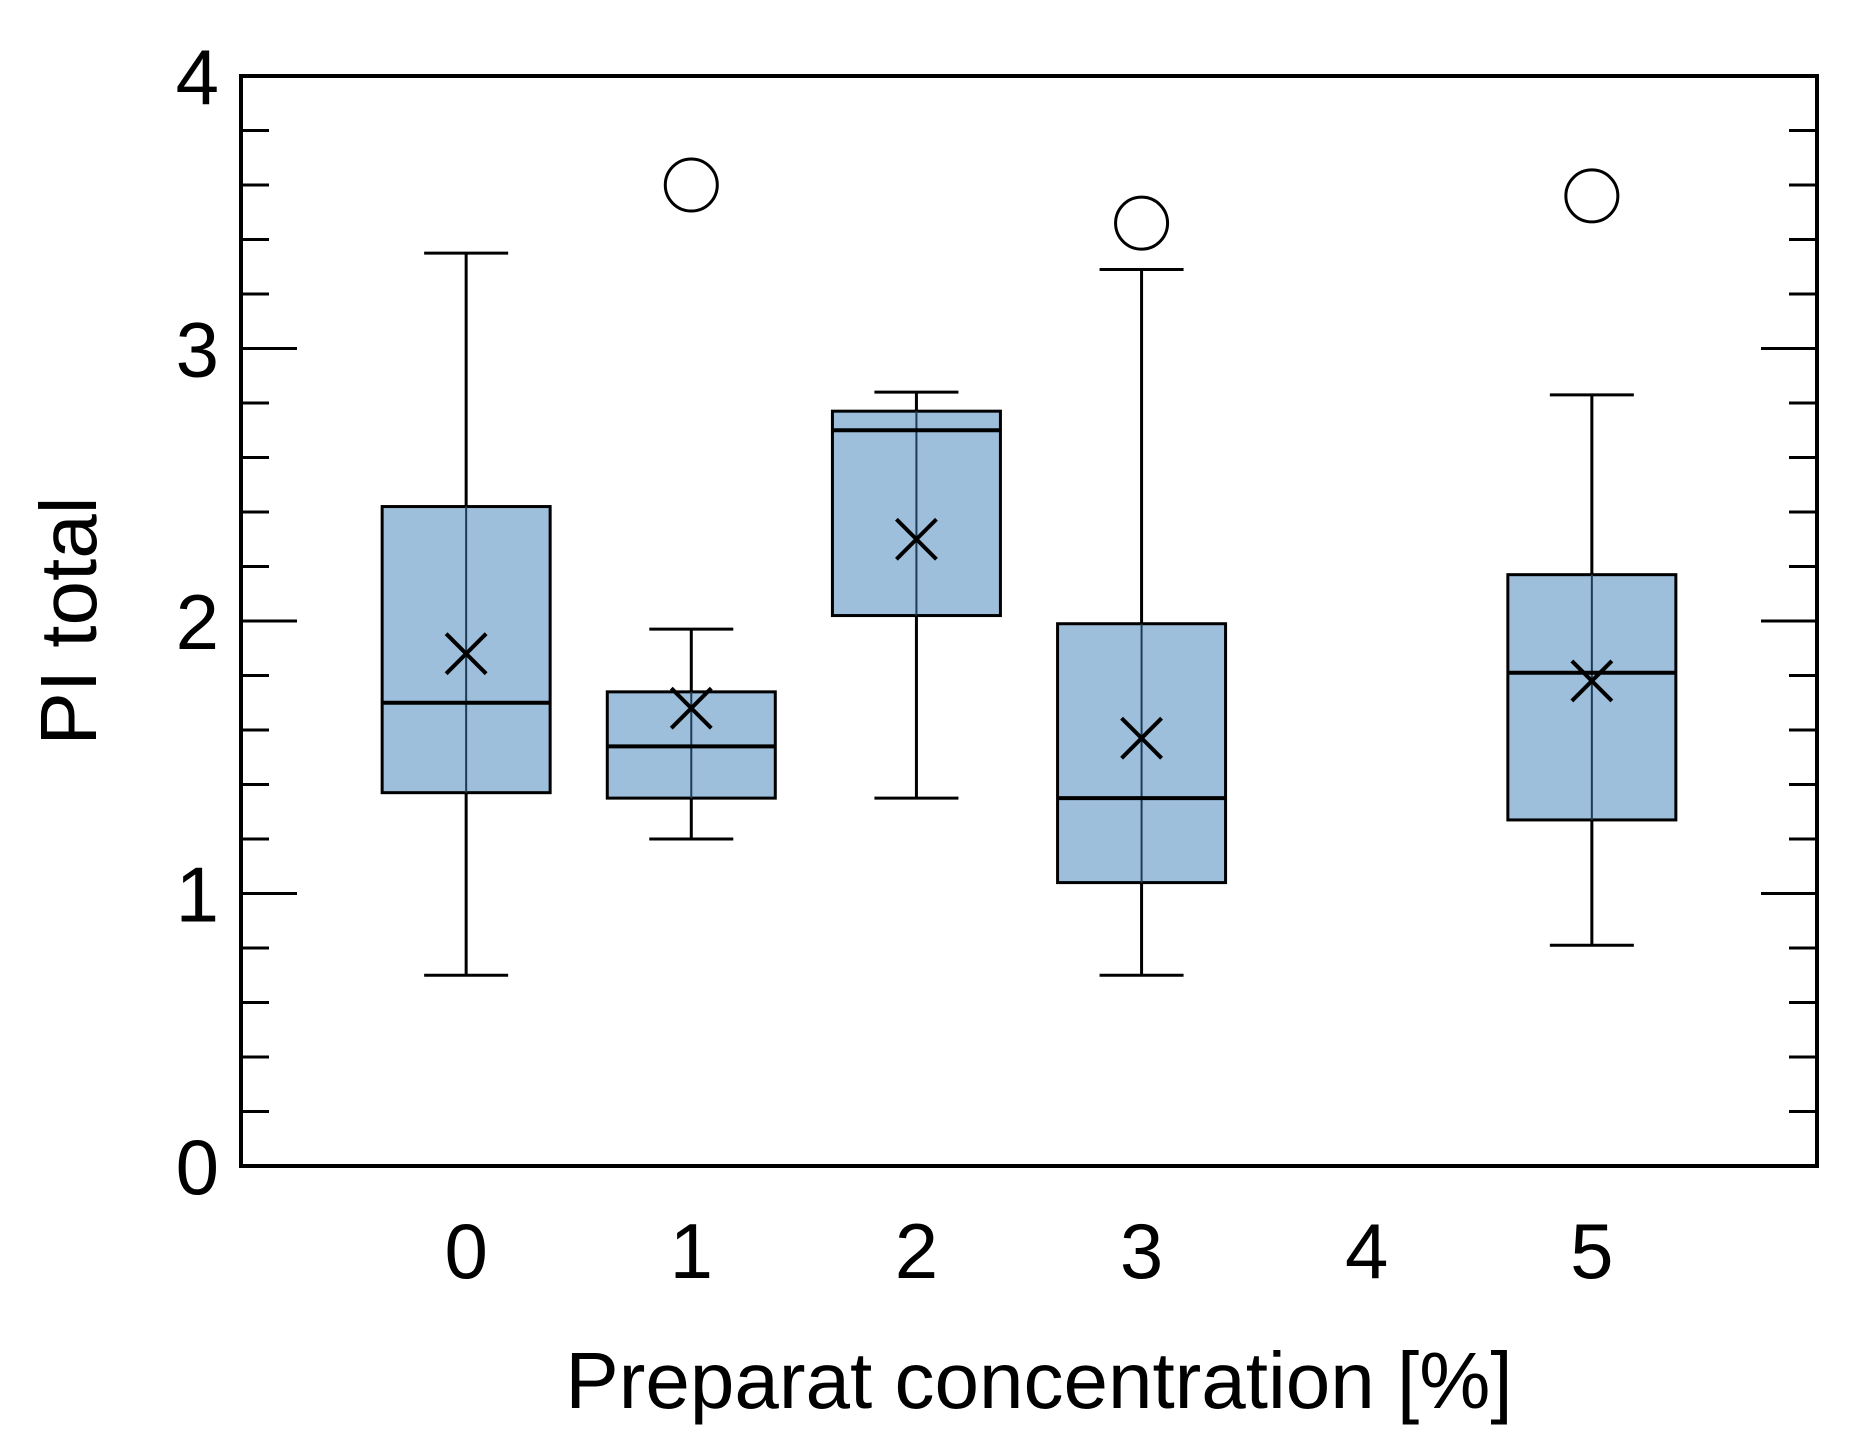 This screenshot has width=1852, height=1446. Describe the element at coordinates (197, 350) in the screenshot. I see `y-tick-label: 3` at that location.